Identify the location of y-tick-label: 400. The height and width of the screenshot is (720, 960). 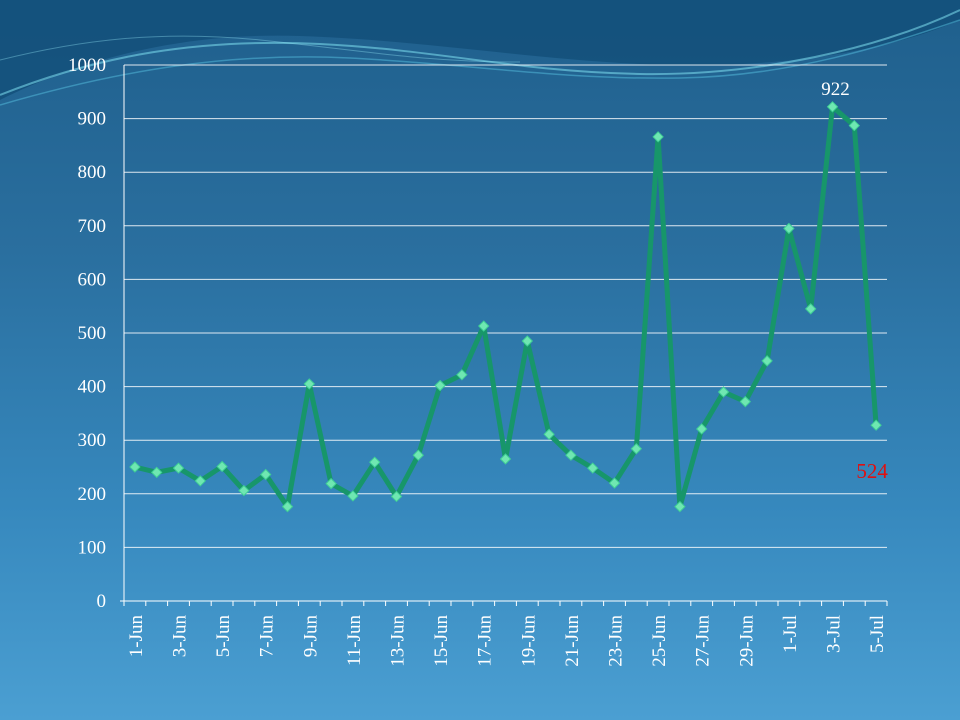
(92, 387).